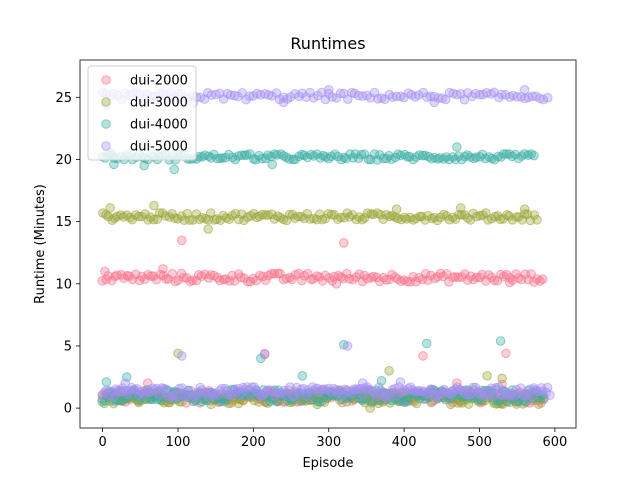  What do you see at coordinates (68, 409) in the screenshot?
I see `y-tick-label: 0` at bounding box center [68, 409].